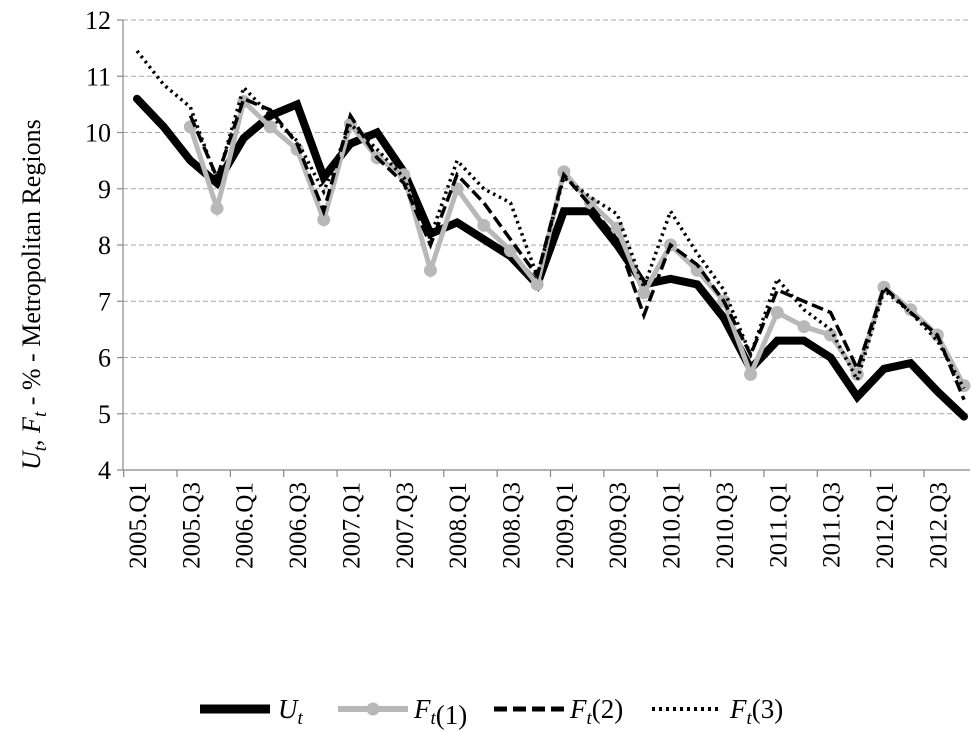  Describe the element at coordinates (351, 525) in the screenshot. I see `x-tick-label: 2007.Q1` at that location.